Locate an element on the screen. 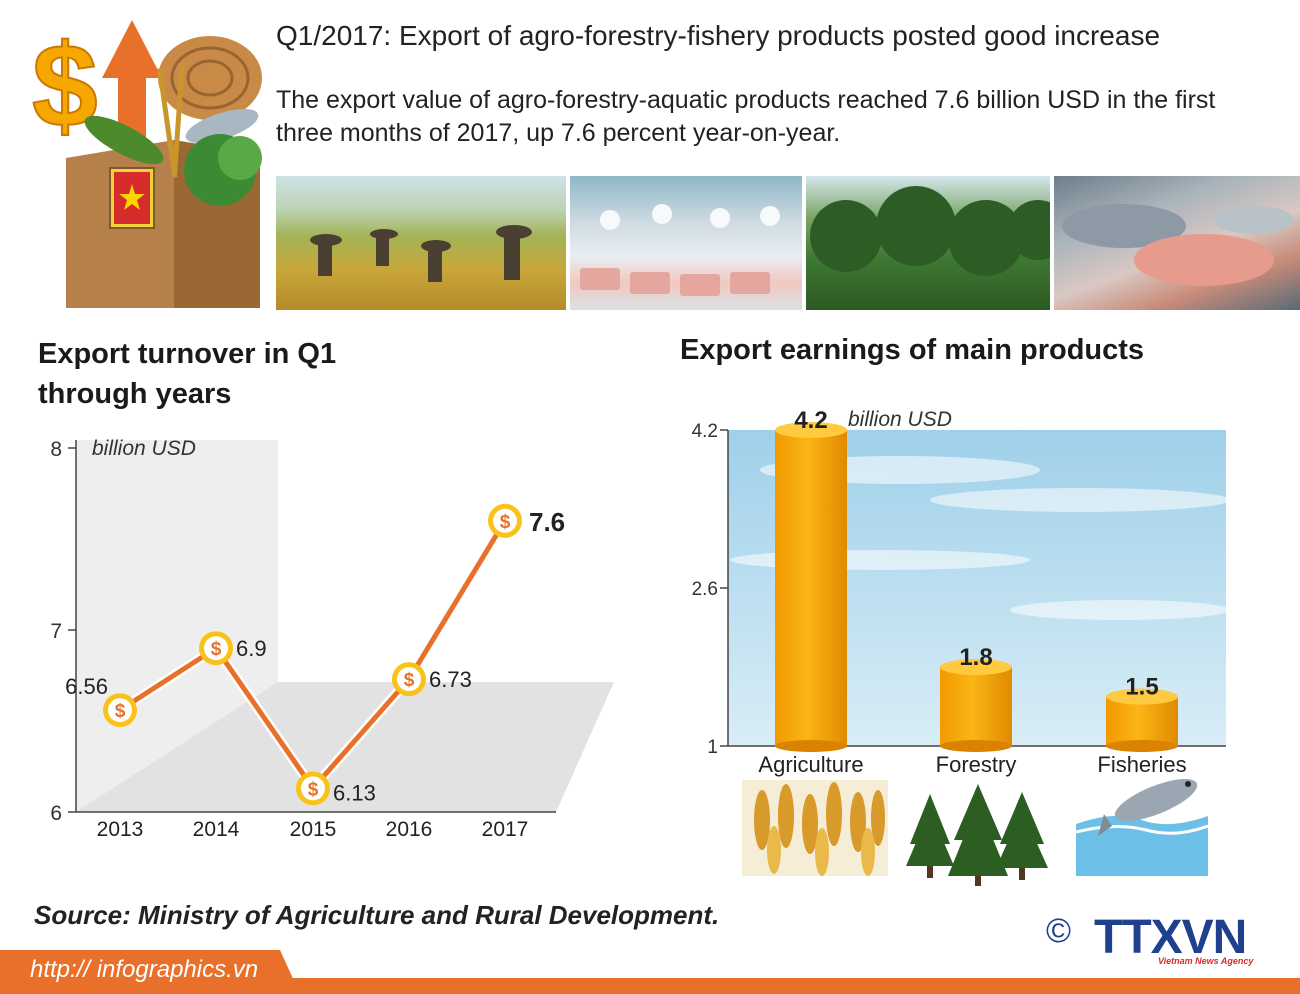 The height and width of the screenshot is (994, 1300). line-x-tick-label: 2014 is located at coordinates (216, 829).